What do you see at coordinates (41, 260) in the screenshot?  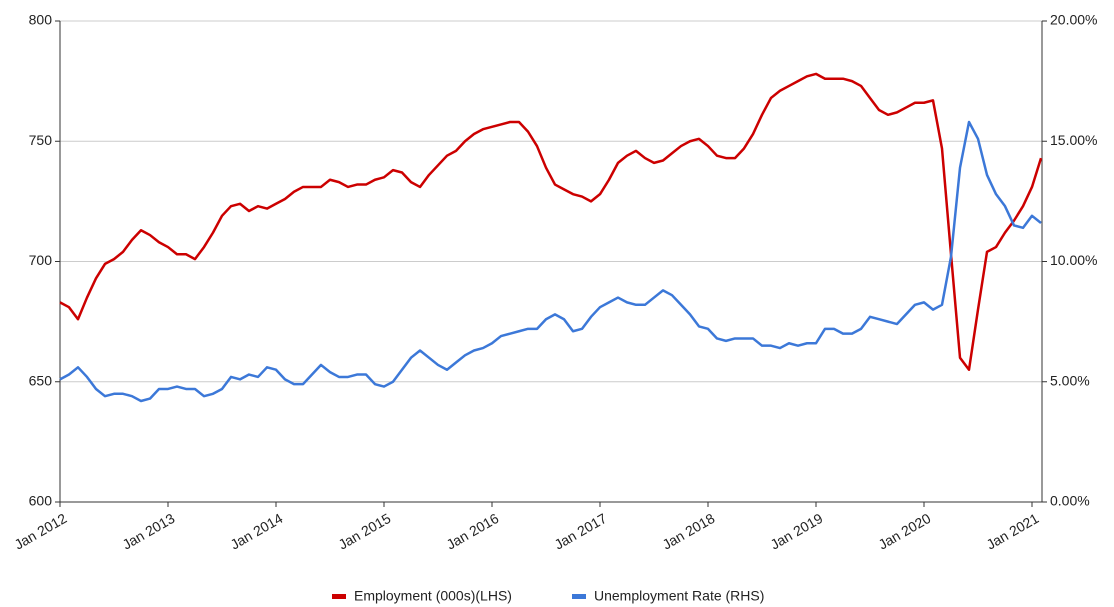 I see `y-tick-label: 700` at bounding box center [41, 260].